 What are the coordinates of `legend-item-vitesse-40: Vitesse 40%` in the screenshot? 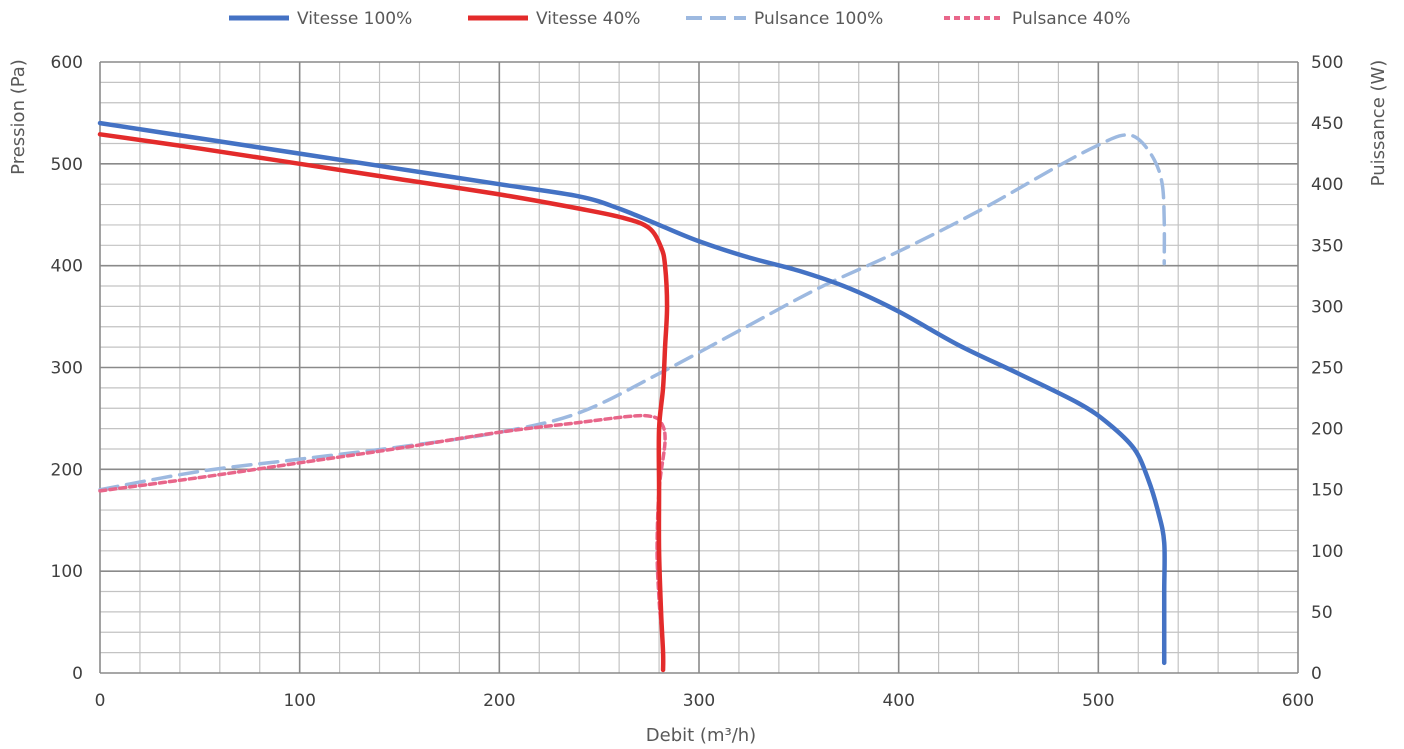 It's located at (554, 19).